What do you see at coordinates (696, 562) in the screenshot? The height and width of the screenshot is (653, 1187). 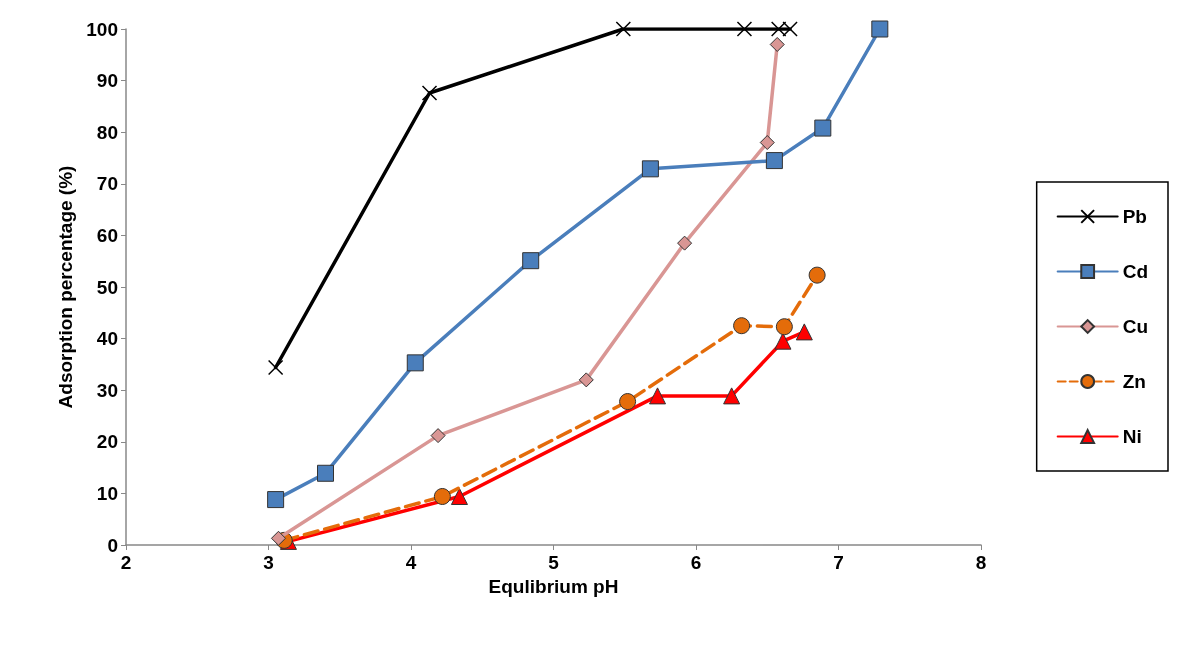 I see `x-tick-label: 6` at bounding box center [696, 562].